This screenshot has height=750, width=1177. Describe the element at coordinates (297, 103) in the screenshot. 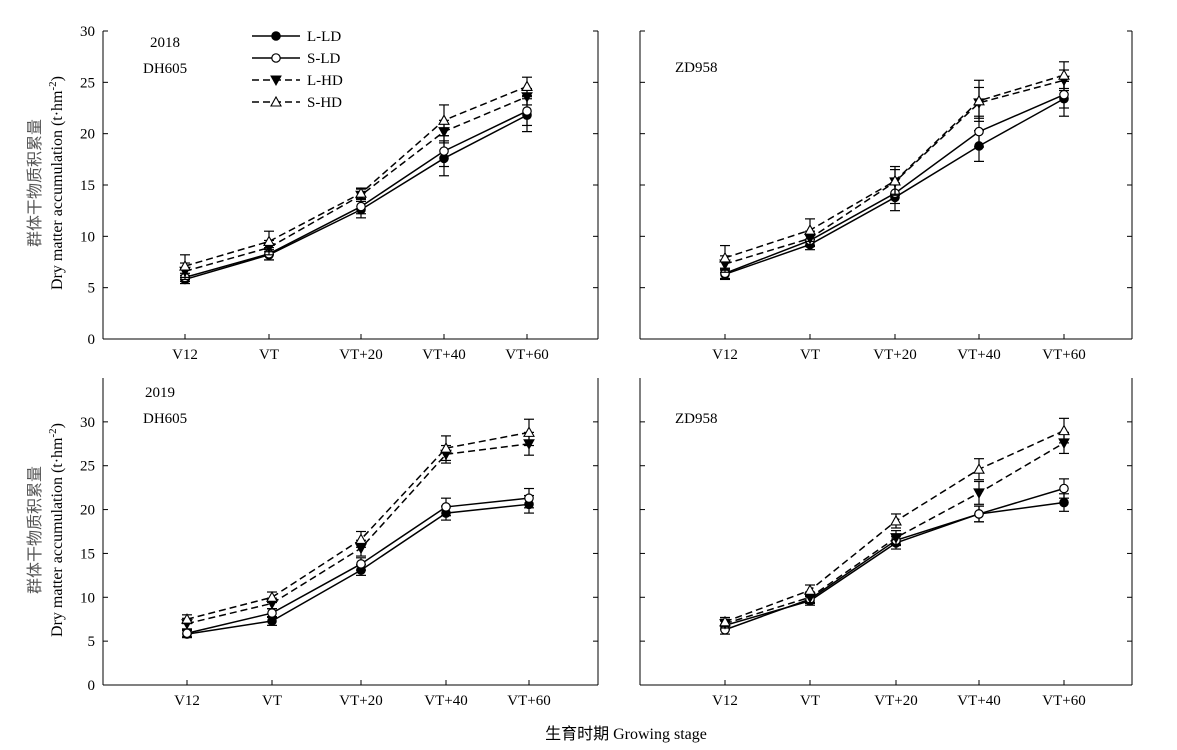

I see `legend-item-s-hd: S-HD` at that location.